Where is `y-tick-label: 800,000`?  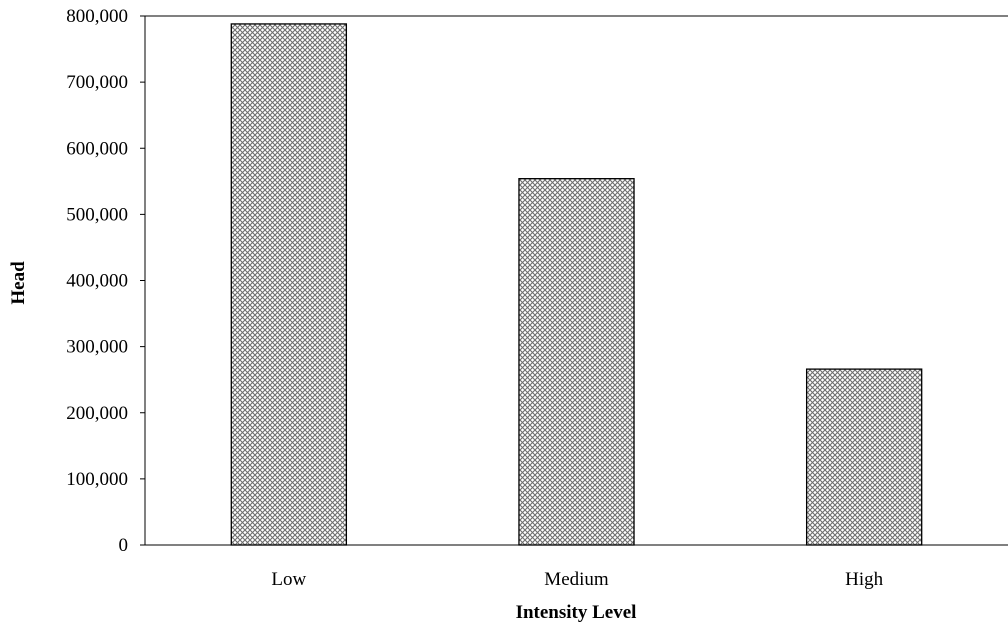 y-tick-label: 800,000 is located at coordinates (97, 16).